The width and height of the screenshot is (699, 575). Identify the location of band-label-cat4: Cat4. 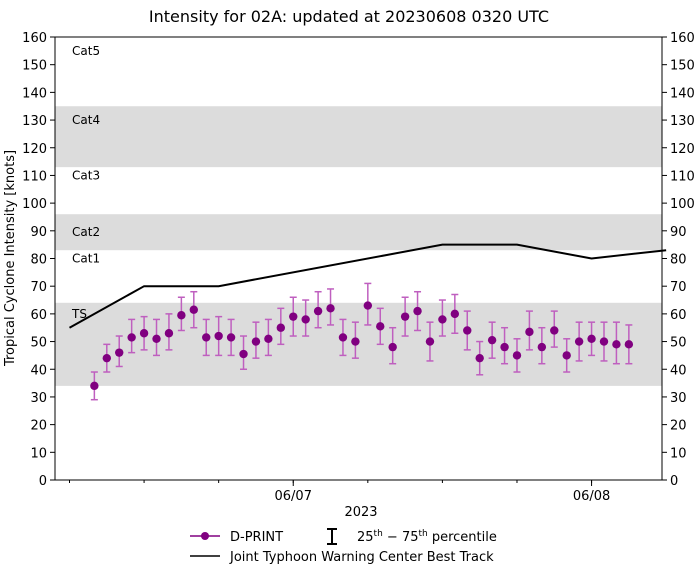
(86, 120).